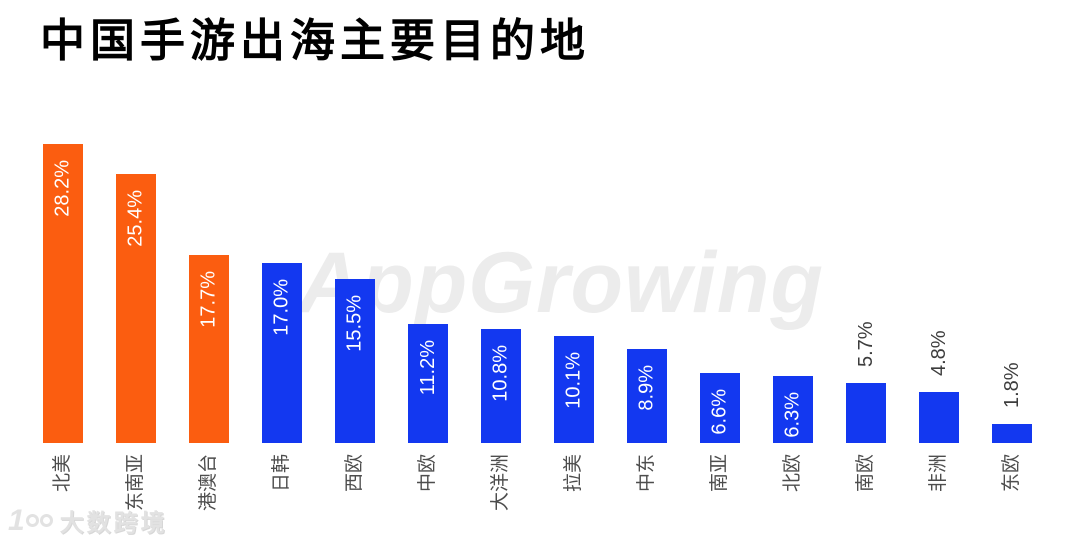 The width and height of the screenshot is (1080, 544). Describe the element at coordinates (209, 349) in the screenshot. I see `bar: 17.7%` at that location.